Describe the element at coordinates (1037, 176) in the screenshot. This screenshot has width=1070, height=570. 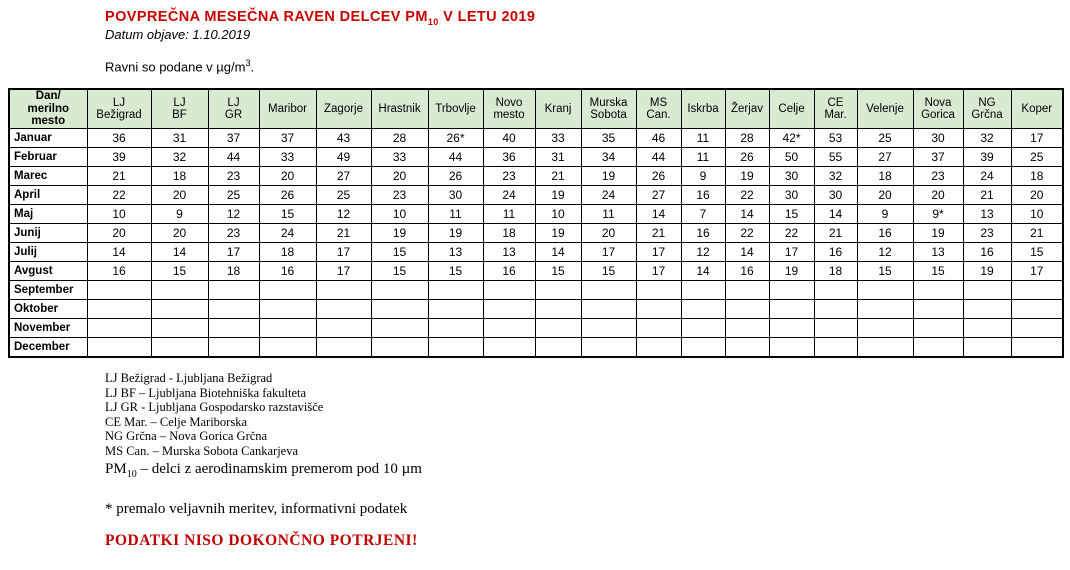
I see `table-cell: 18` at that location.